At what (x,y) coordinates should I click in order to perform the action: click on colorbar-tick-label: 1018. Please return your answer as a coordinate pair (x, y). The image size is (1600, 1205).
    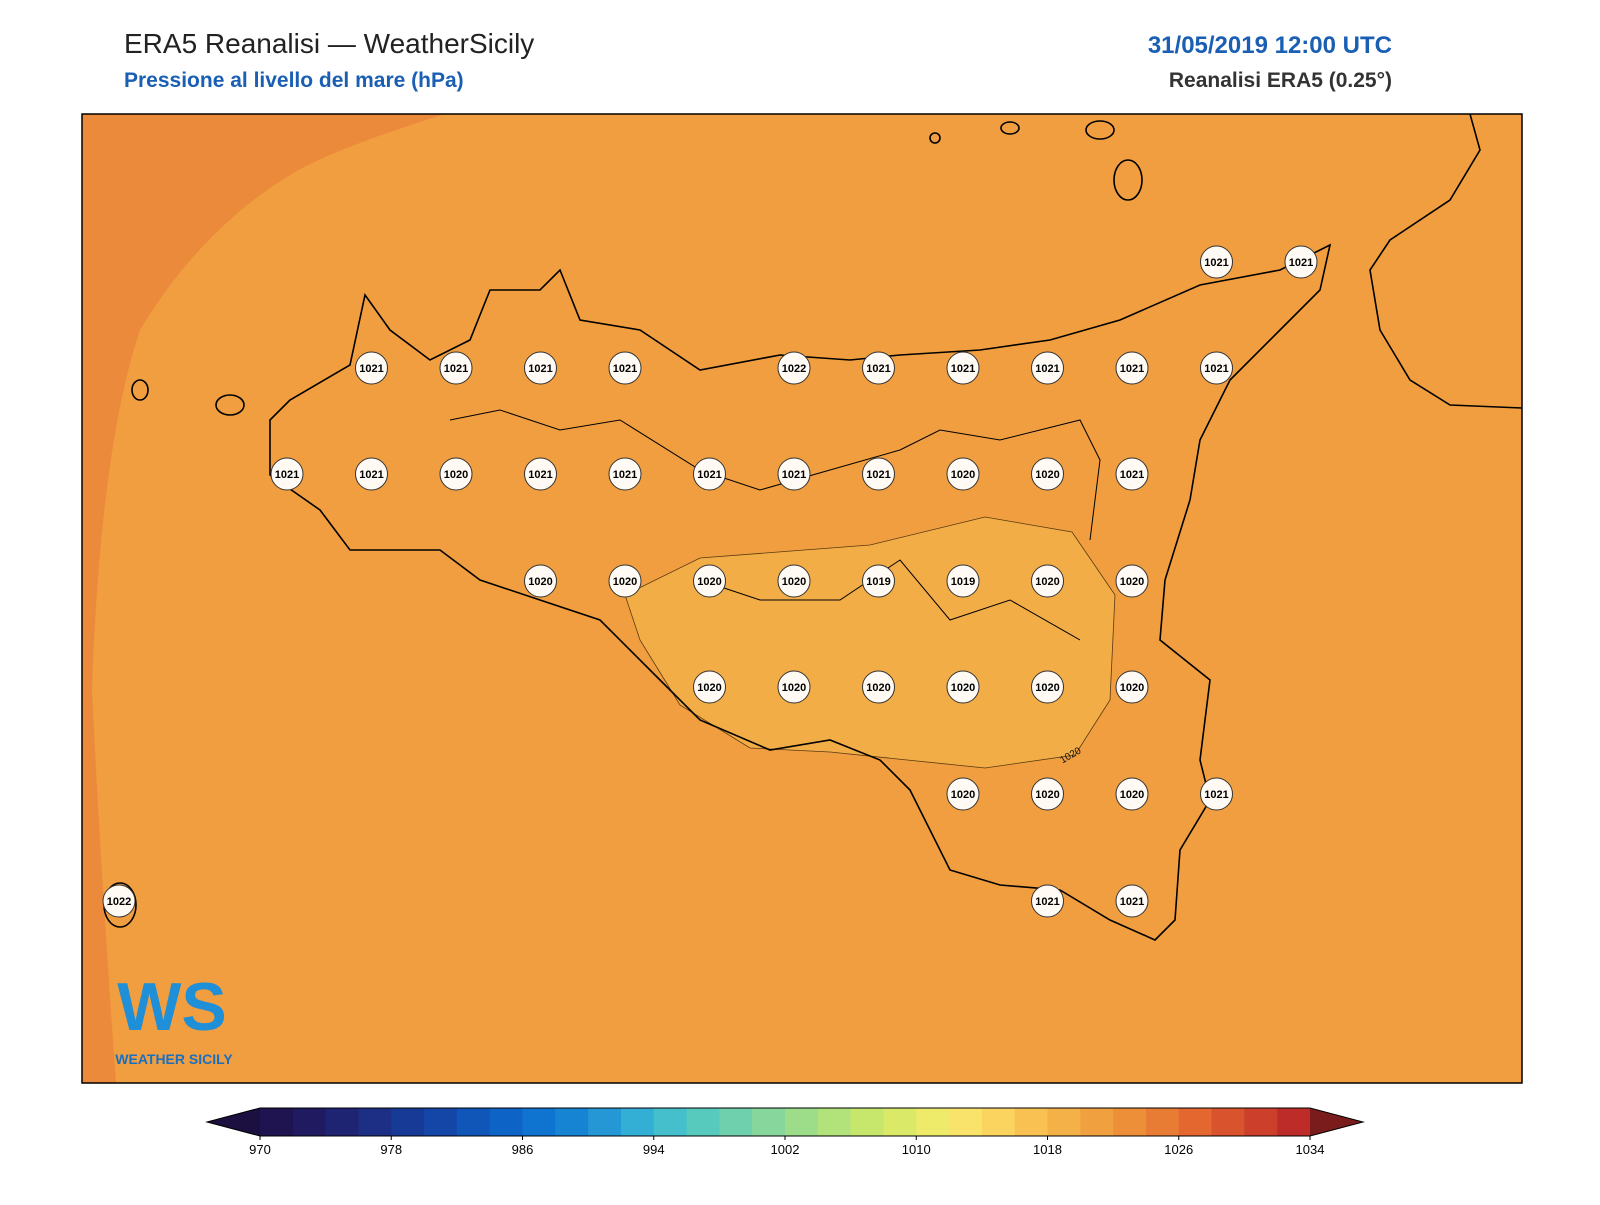
    Looking at the image, I should click on (1047, 1149).